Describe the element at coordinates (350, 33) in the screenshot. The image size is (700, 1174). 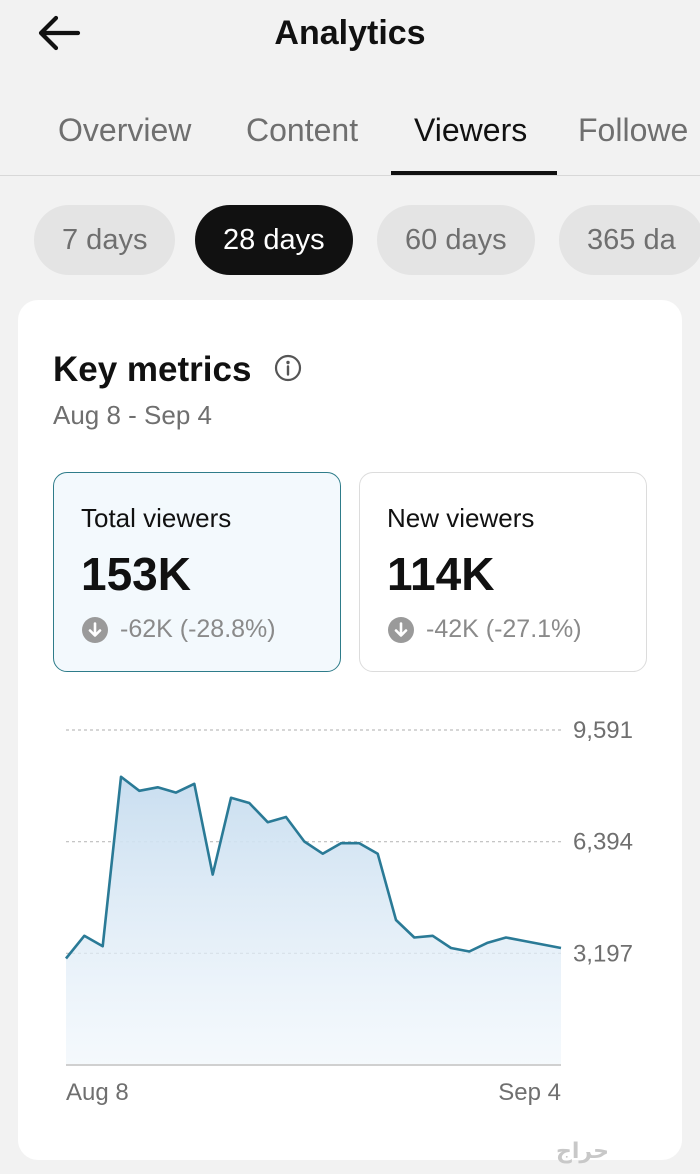
I see `page-title: Analytics` at that location.